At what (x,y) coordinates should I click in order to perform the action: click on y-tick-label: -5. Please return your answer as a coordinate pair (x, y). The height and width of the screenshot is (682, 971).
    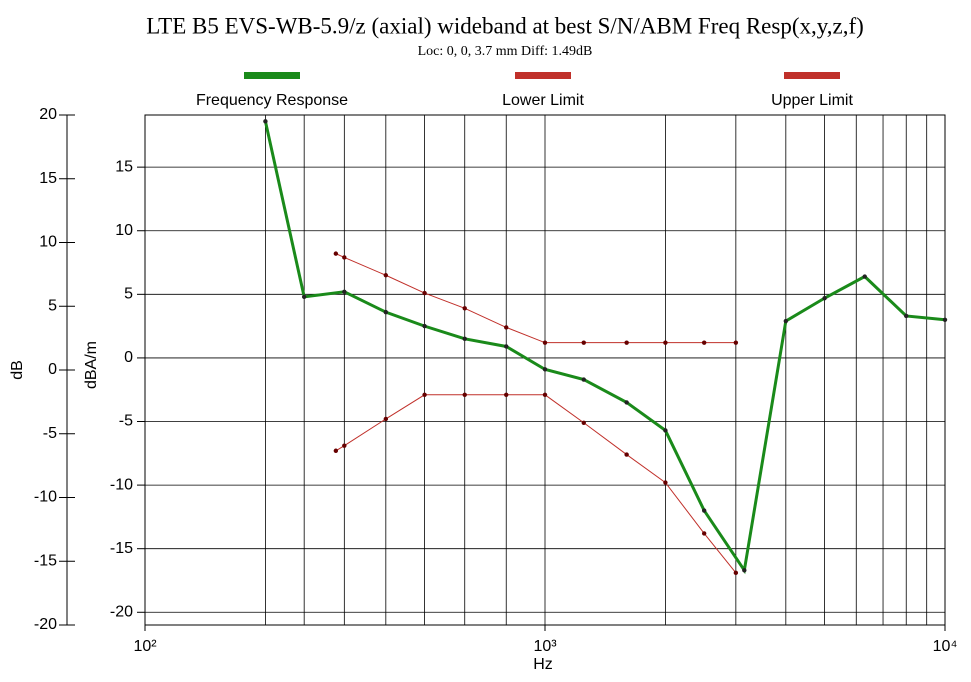
    Looking at the image, I should click on (50, 433).